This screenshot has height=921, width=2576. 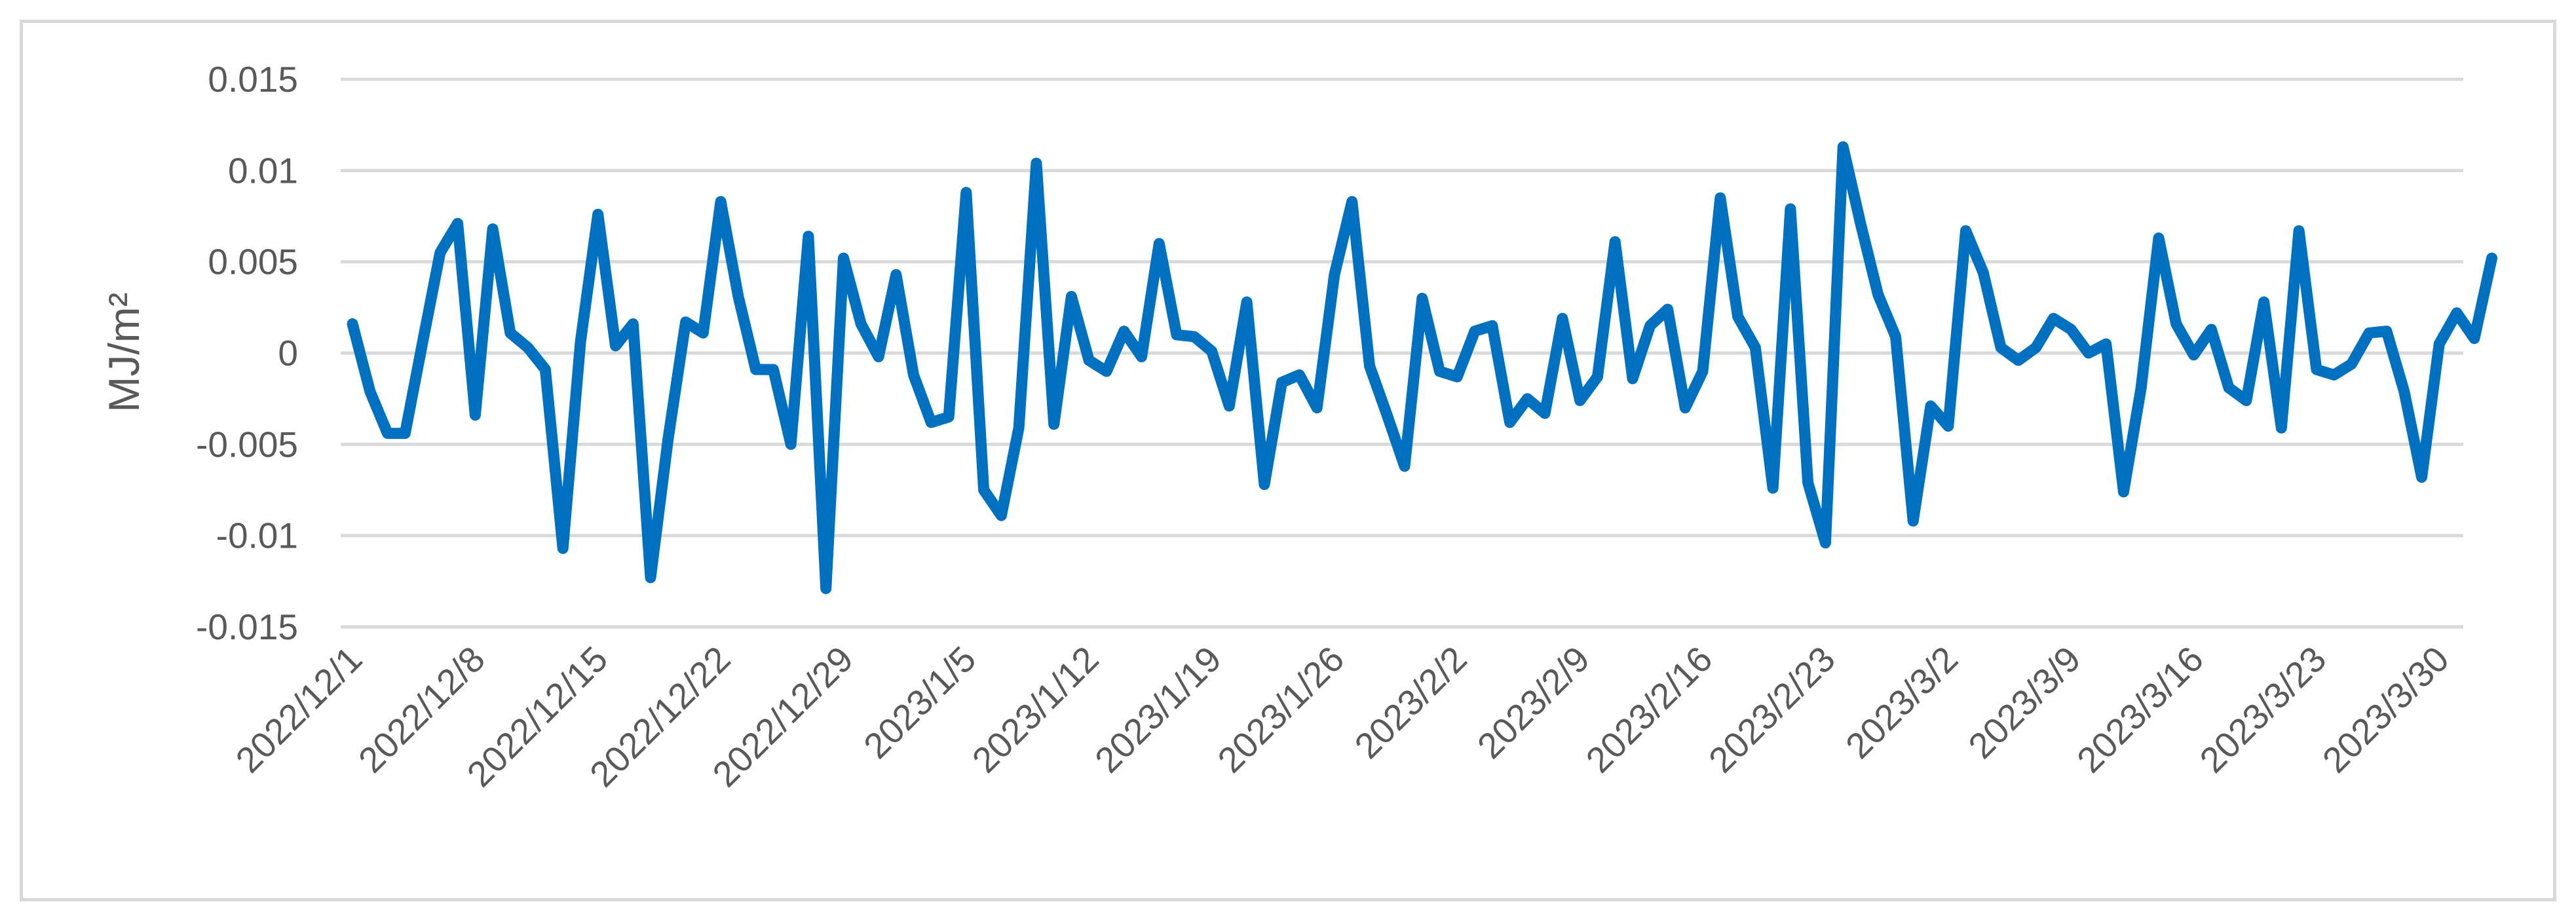 I want to click on x-tick-label: 2023/3/16, so click(x=2140, y=710).